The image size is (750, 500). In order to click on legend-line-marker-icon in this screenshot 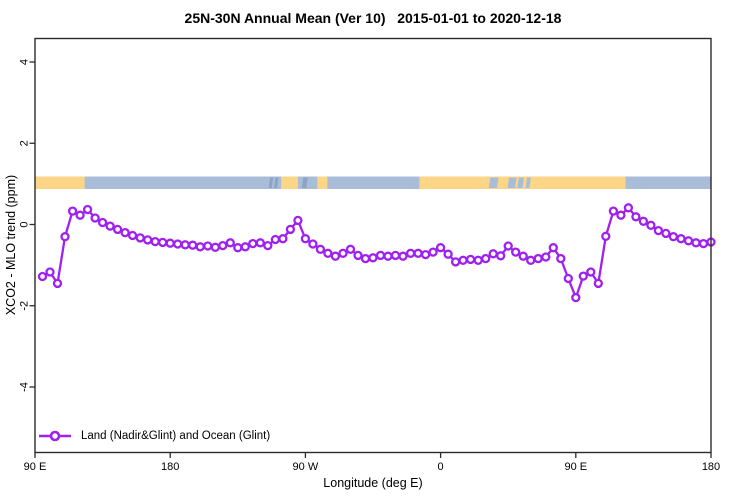, I will do `click(55, 436)`.